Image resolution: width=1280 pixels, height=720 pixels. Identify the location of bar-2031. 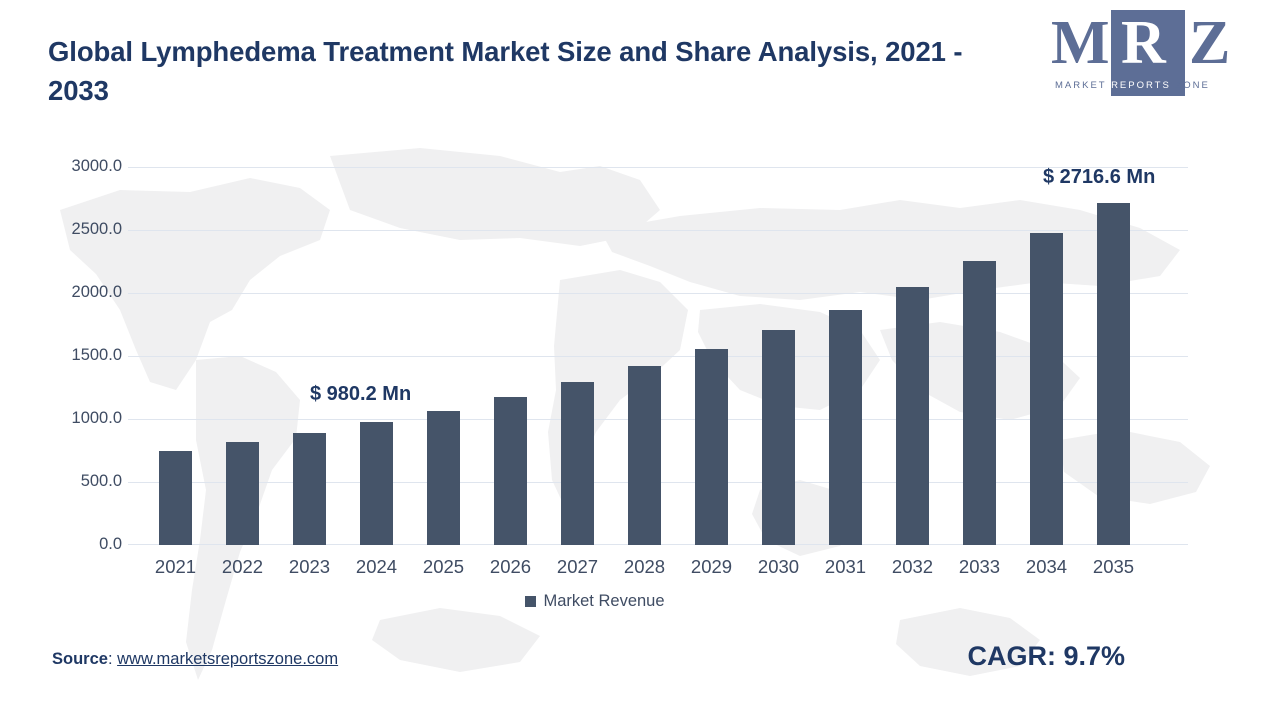
(845, 427).